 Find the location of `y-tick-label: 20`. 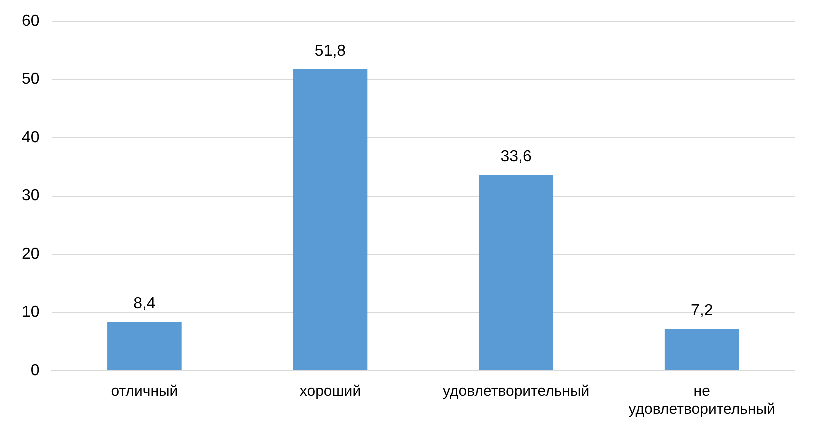

y-tick-label: 20 is located at coordinates (31, 254).